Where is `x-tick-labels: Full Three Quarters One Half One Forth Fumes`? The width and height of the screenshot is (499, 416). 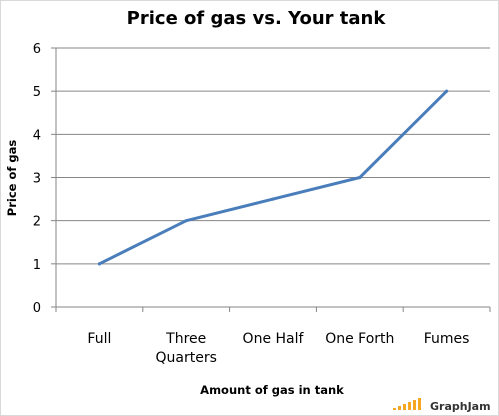
x-tick-labels: Full Three Quarters One Half One Forth Fumes is located at coordinates (278, 348).